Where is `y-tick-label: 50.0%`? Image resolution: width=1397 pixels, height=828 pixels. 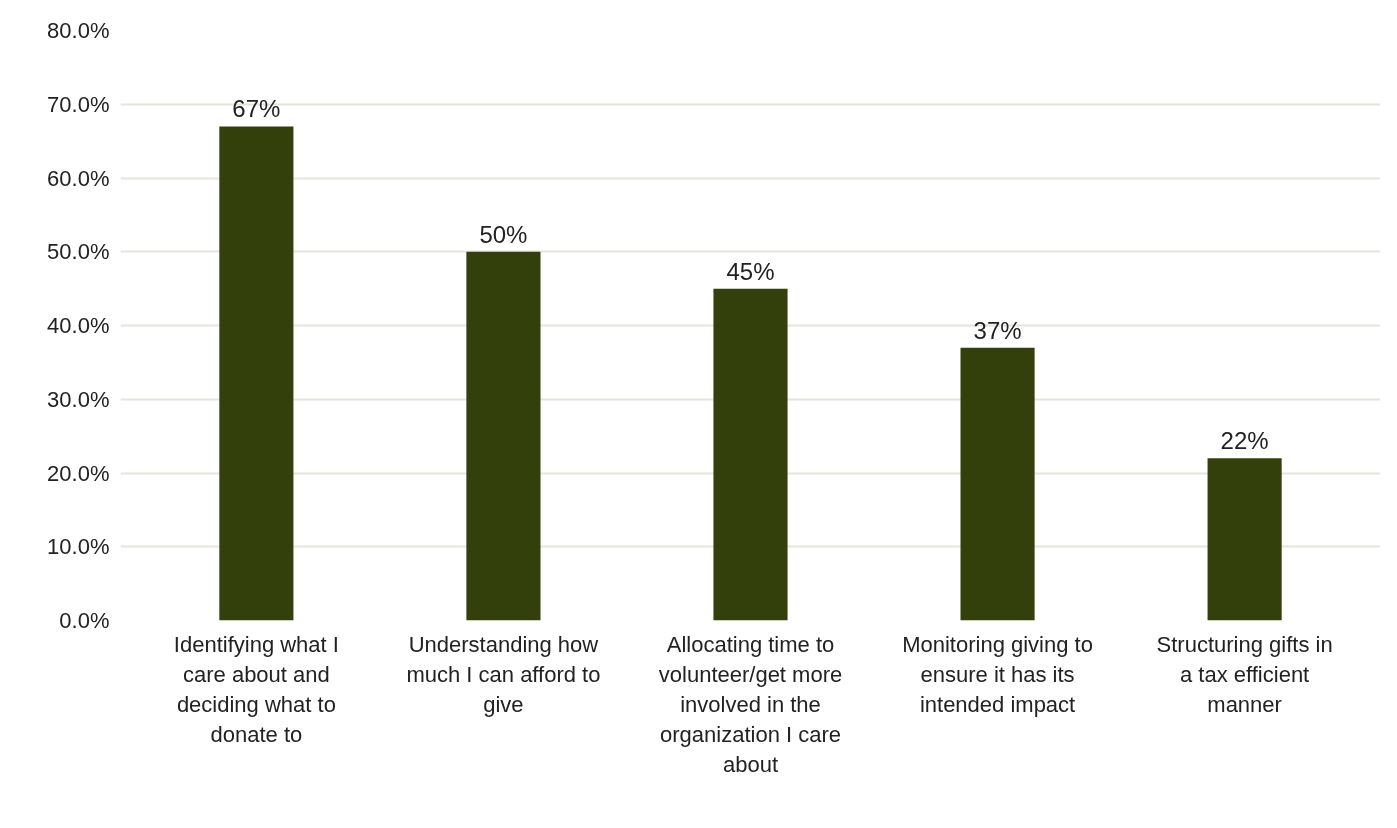 y-tick-label: 50.0% is located at coordinates (78, 252).